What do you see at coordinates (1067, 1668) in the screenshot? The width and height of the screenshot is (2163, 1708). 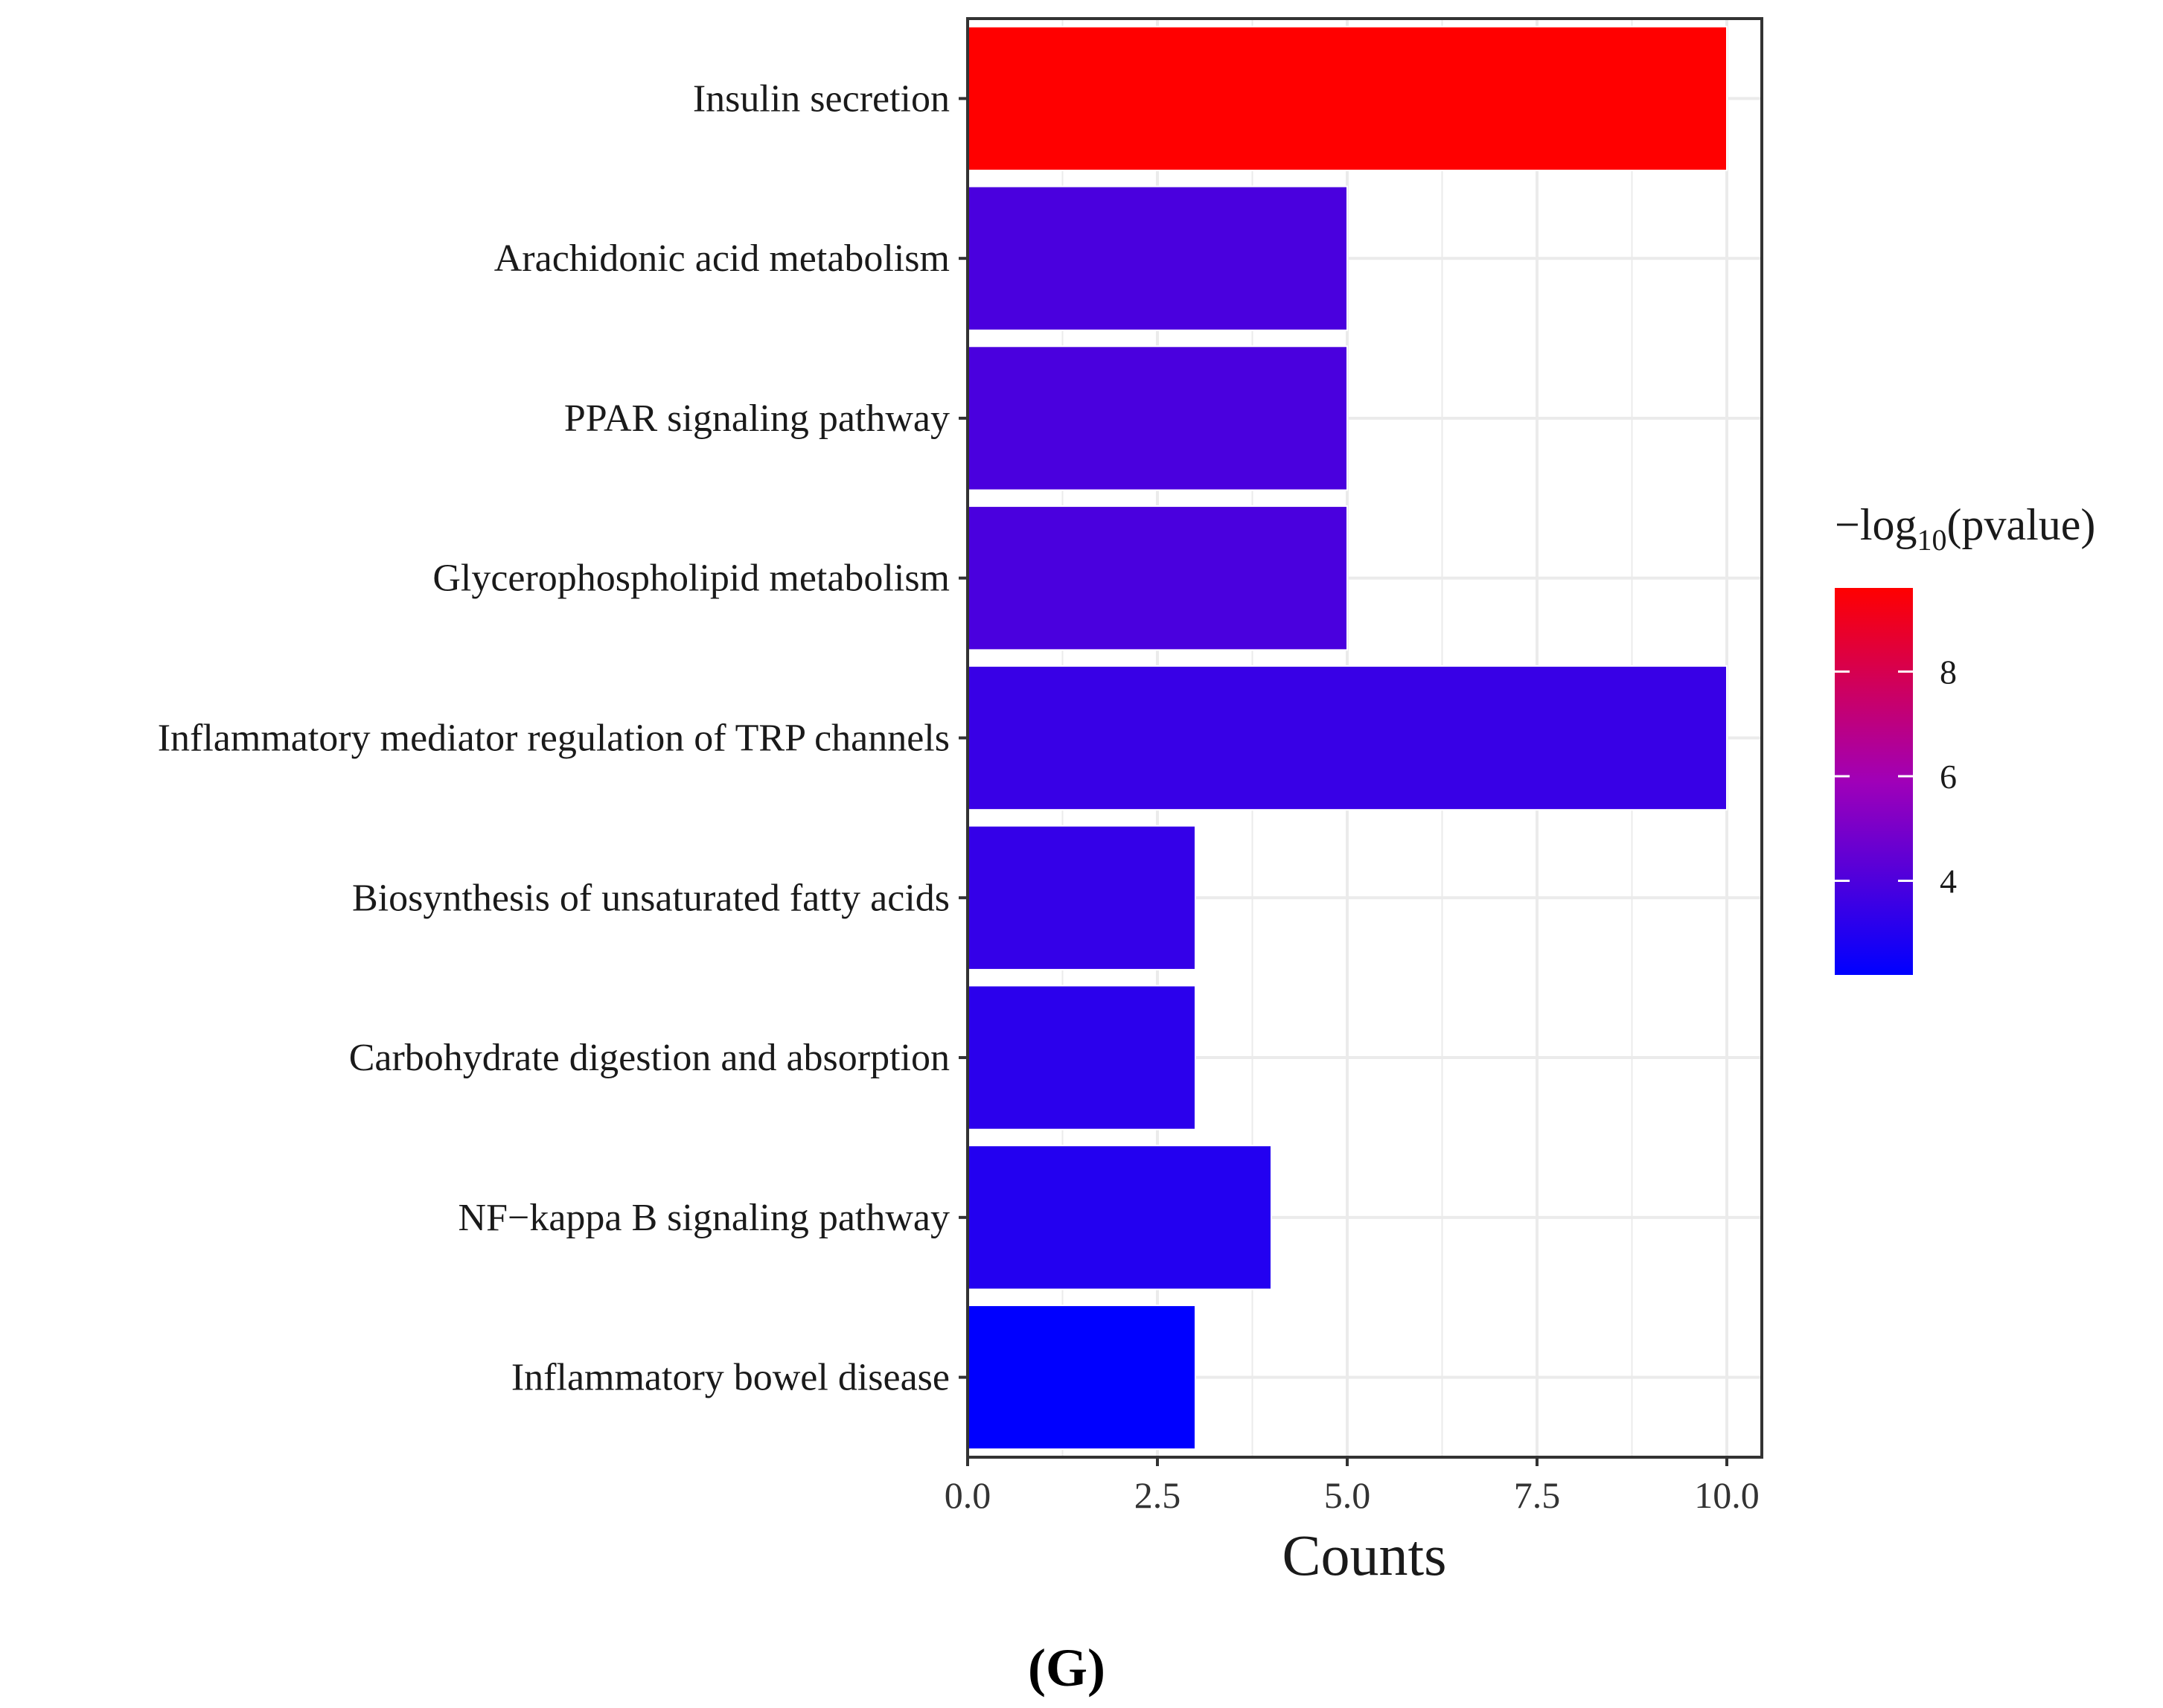 I see `panel-label: (G)` at bounding box center [1067, 1668].